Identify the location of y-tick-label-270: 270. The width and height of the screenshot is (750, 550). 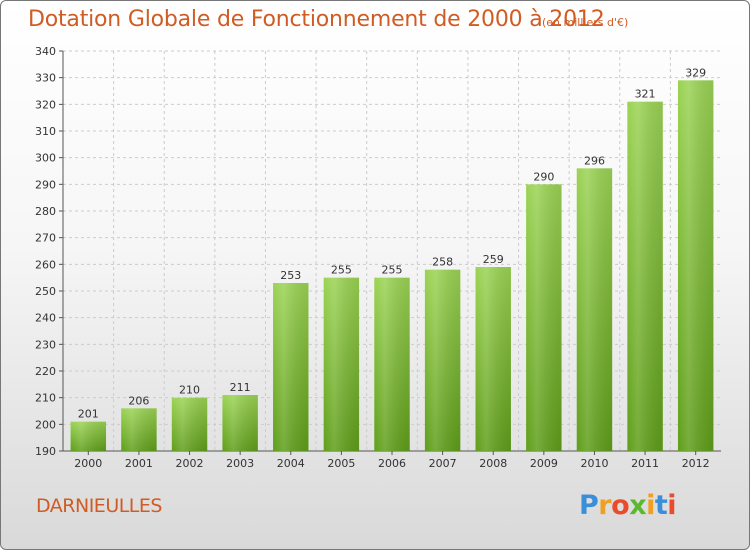
(45, 238).